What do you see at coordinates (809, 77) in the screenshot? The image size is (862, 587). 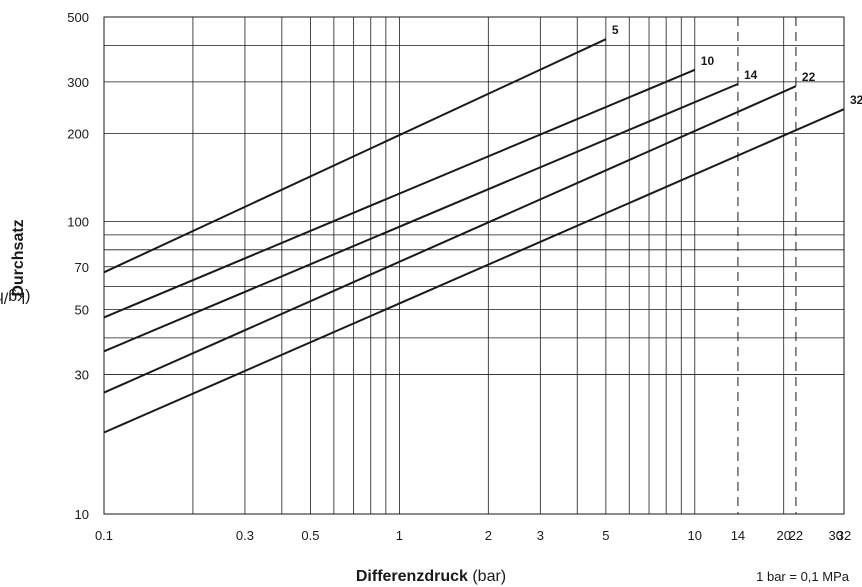 I see `series-label-22: 22` at bounding box center [809, 77].